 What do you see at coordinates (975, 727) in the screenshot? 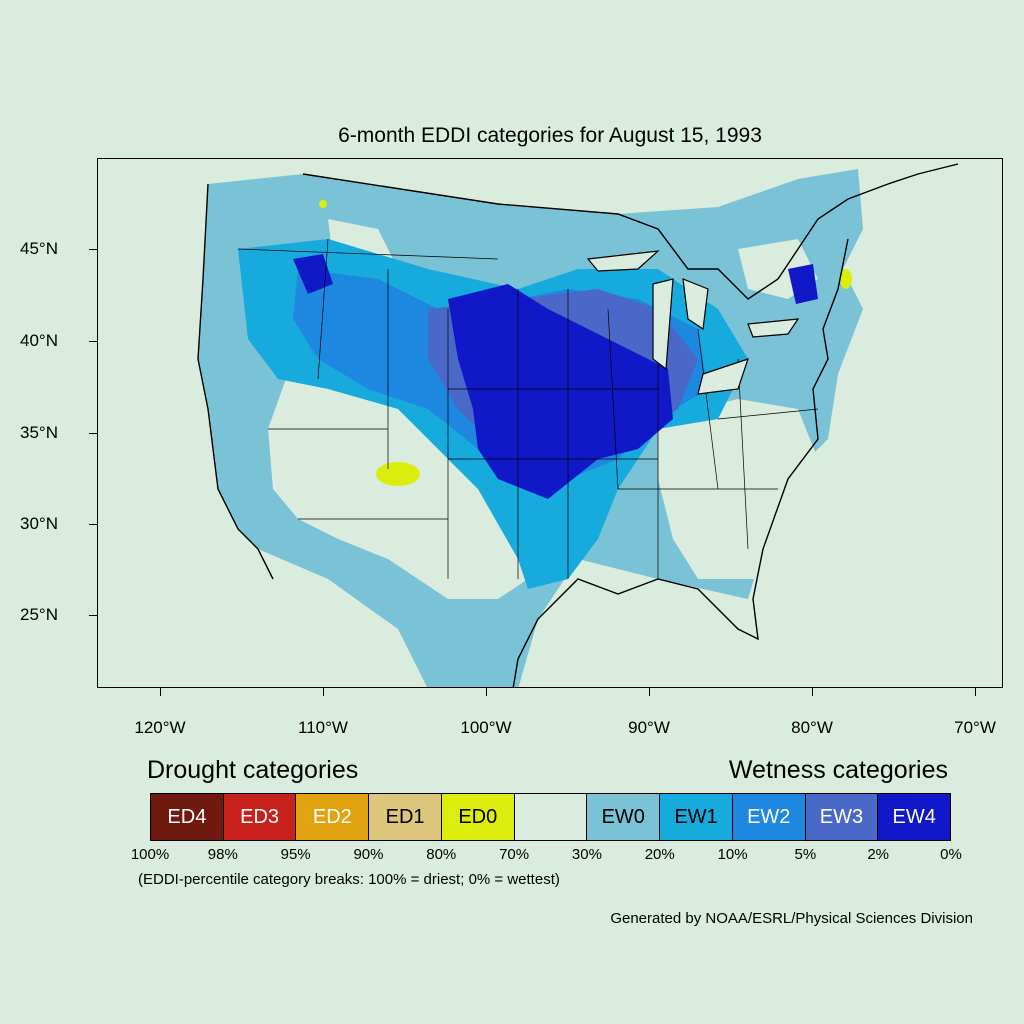
I see `lon-label-70: 70°W` at bounding box center [975, 727].